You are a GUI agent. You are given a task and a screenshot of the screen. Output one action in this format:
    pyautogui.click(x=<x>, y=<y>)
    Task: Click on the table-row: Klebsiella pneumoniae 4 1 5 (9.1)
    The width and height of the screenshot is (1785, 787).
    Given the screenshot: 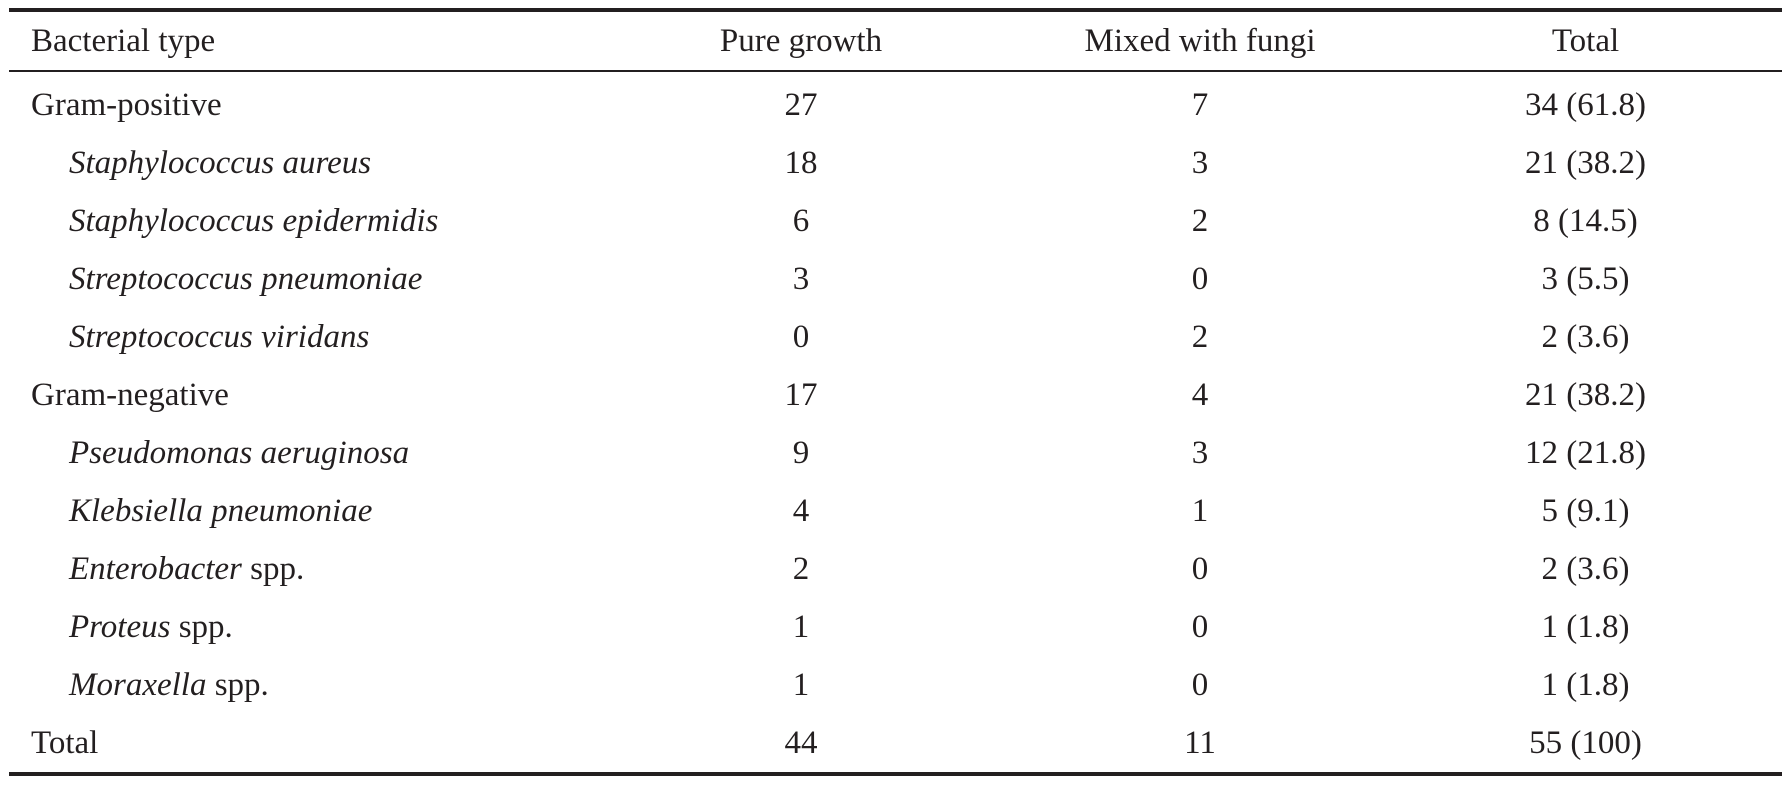 What is the action you would take?
    pyautogui.click(x=895, y=511)
    